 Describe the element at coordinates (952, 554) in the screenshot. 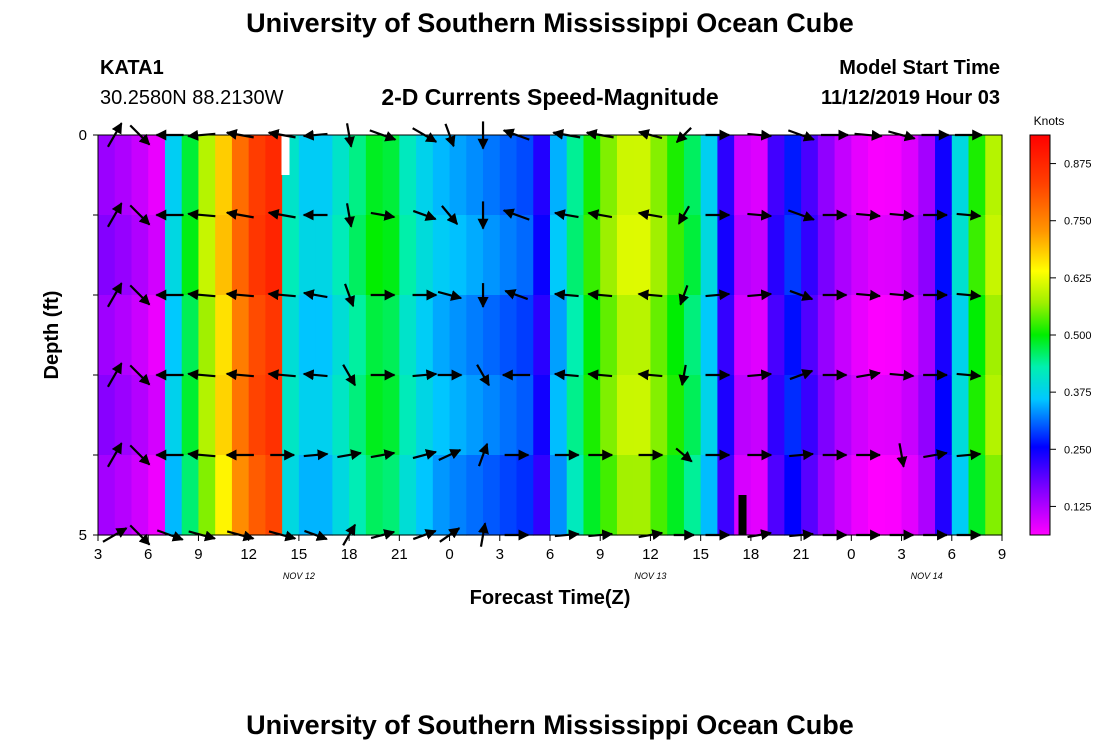

I see `x-tick-label: 6` at that location.